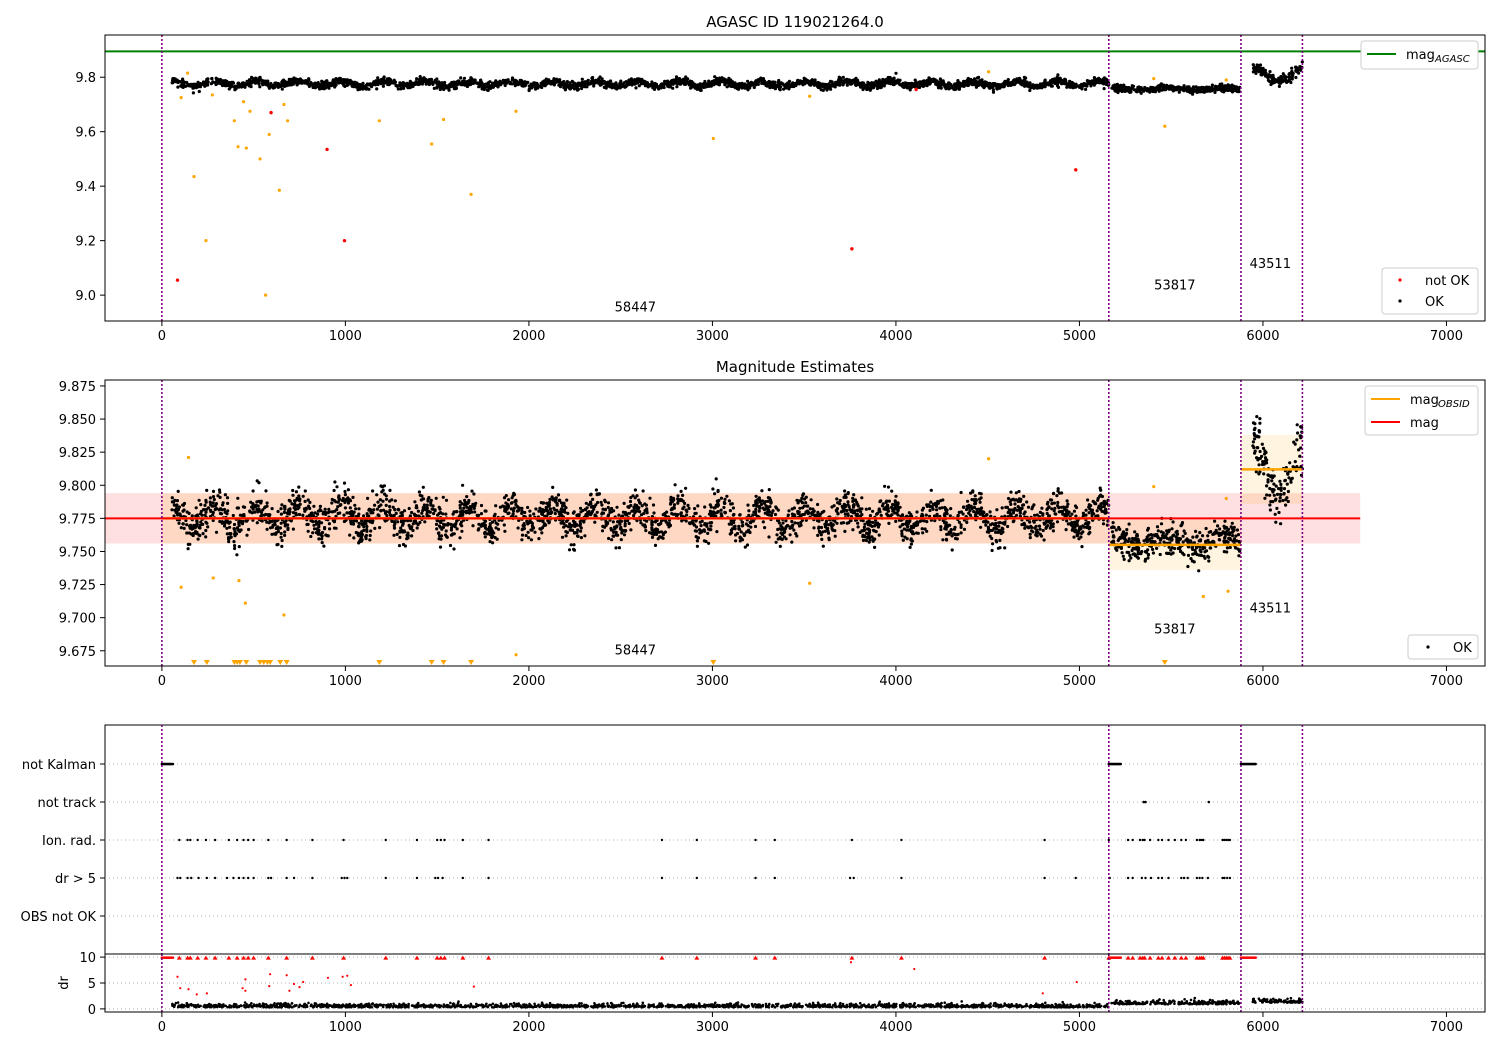 The image size is (1500, 1050). What do you see at coordinates (1400, 301) in the screenshot?
I see `ok-legend-marker` at bounding box center [1400, 301].